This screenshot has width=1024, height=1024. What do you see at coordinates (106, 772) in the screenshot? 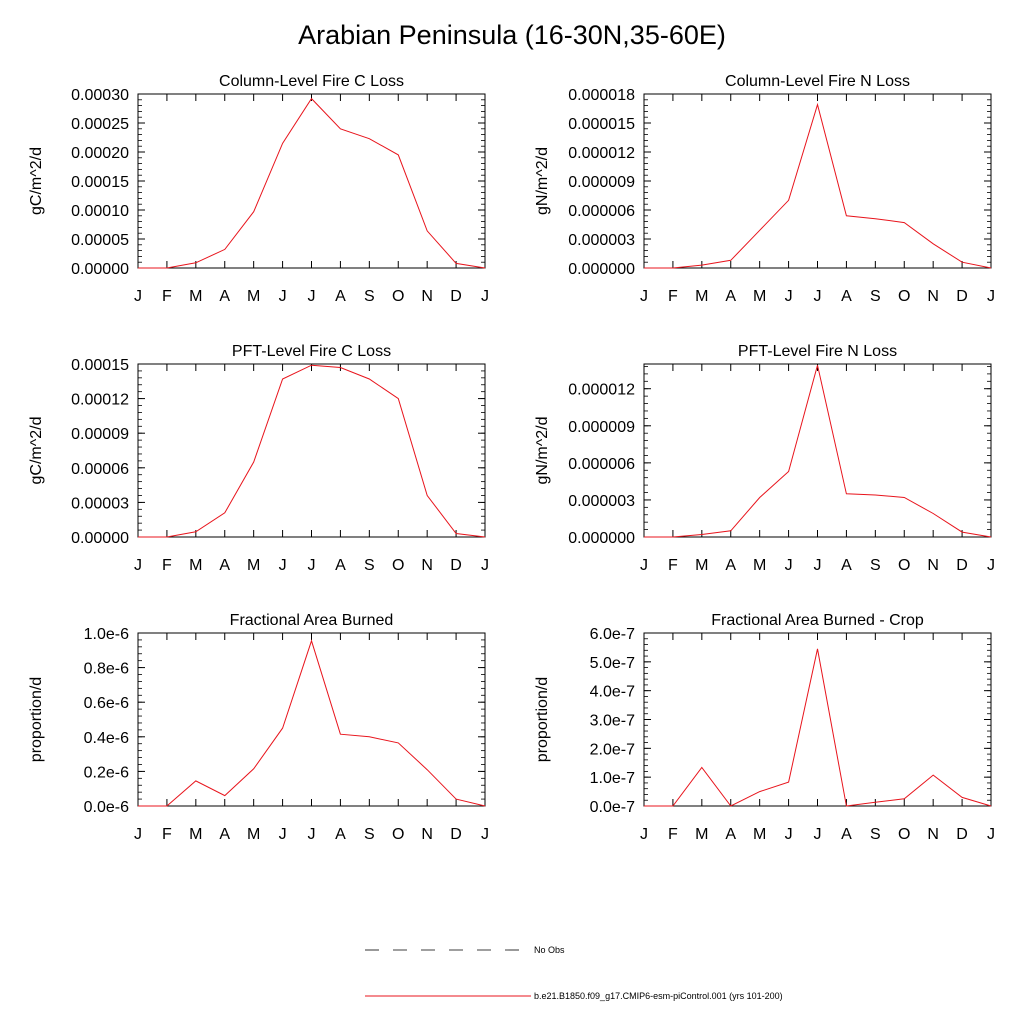
I see `y-tick-label: 0.2e-6` at bounding box center [106, 772].